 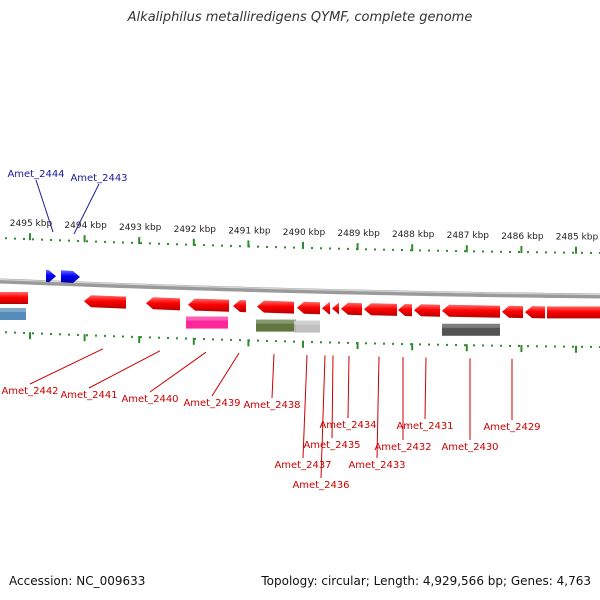 I want to click on gene-label: Amet_2441, so click(x=88, y=395).